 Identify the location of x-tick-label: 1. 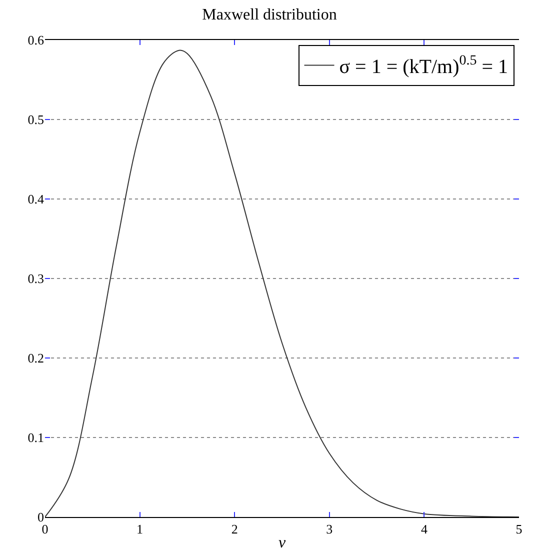
(140, 529).